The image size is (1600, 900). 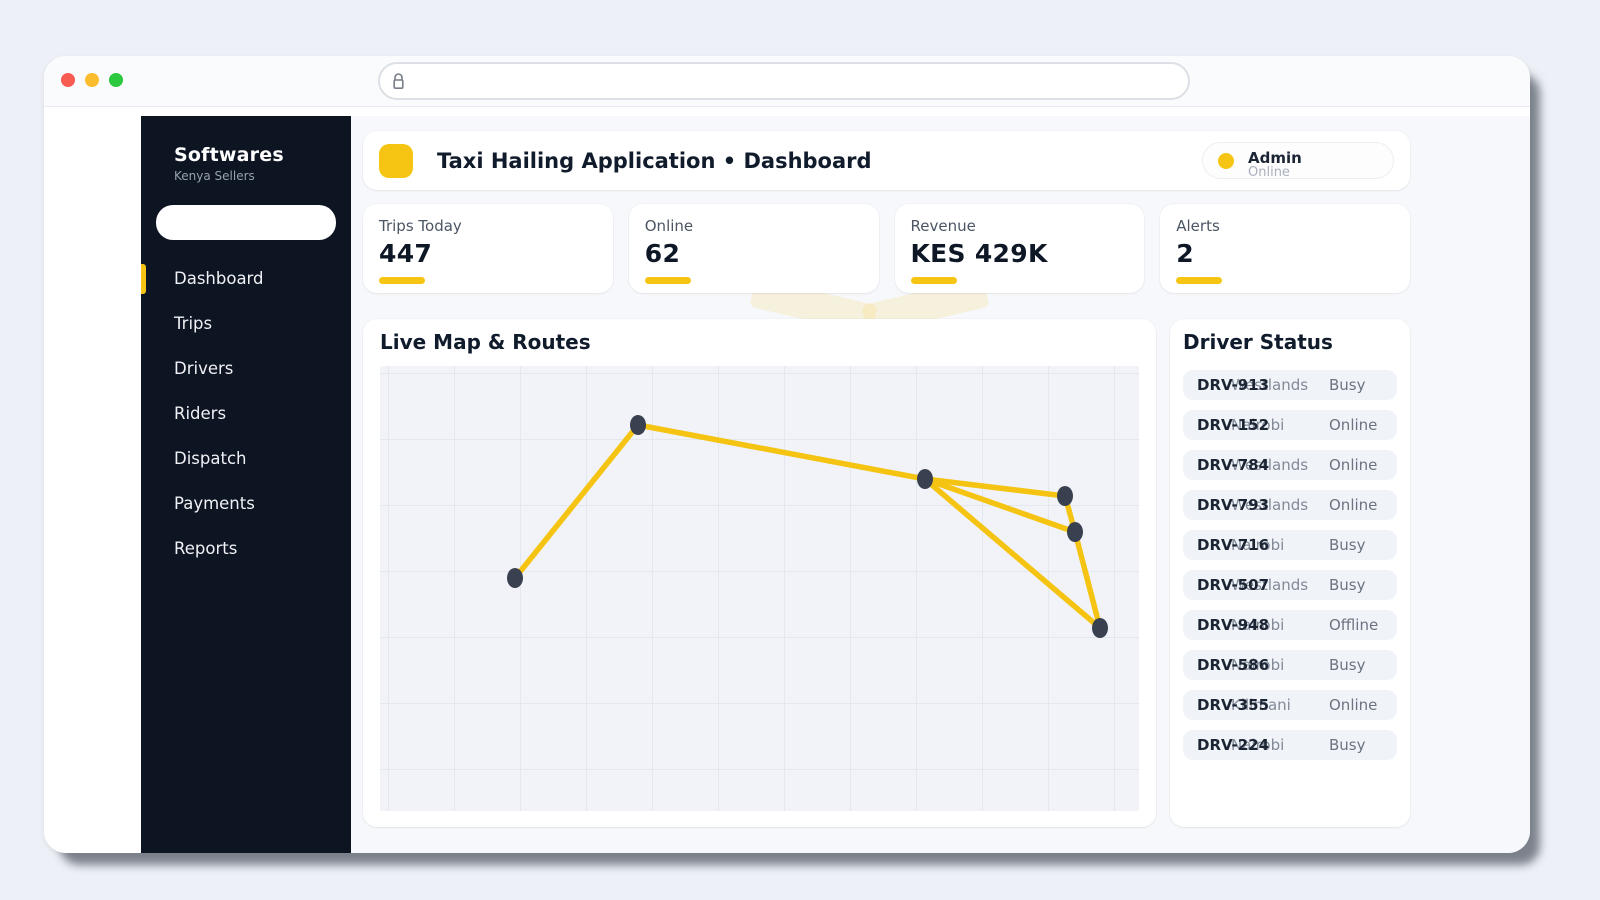 What do you see at coordinates (193, 323) in the screenshot?
I see `sidebar-item-label: Trips` at bounding box center [193, 323].